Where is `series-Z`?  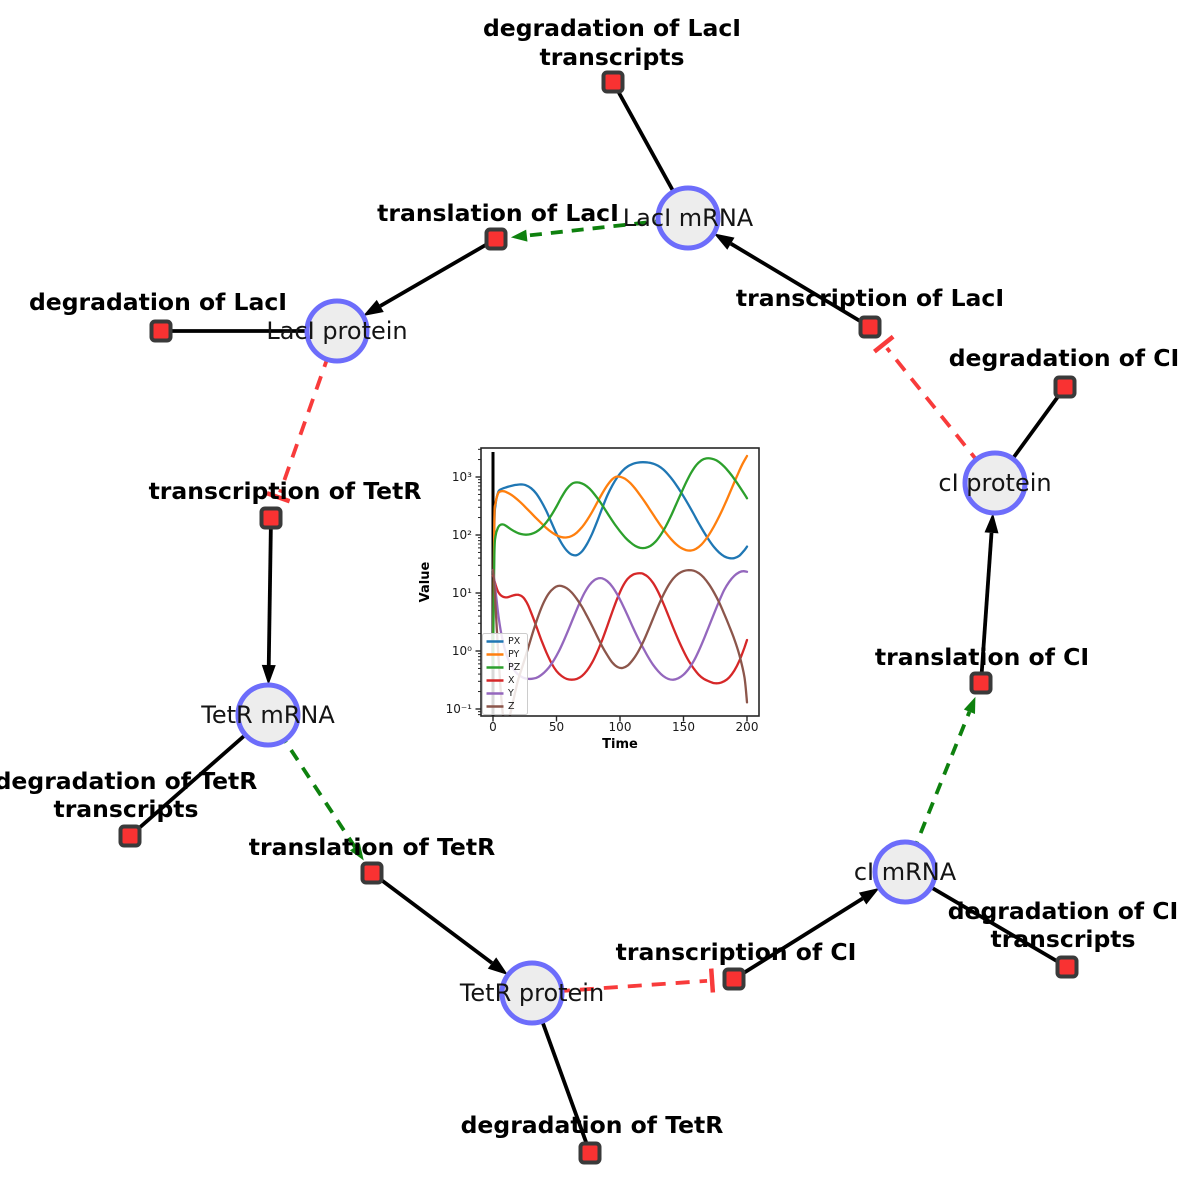
series-Z is located at coordinates (620, 642).